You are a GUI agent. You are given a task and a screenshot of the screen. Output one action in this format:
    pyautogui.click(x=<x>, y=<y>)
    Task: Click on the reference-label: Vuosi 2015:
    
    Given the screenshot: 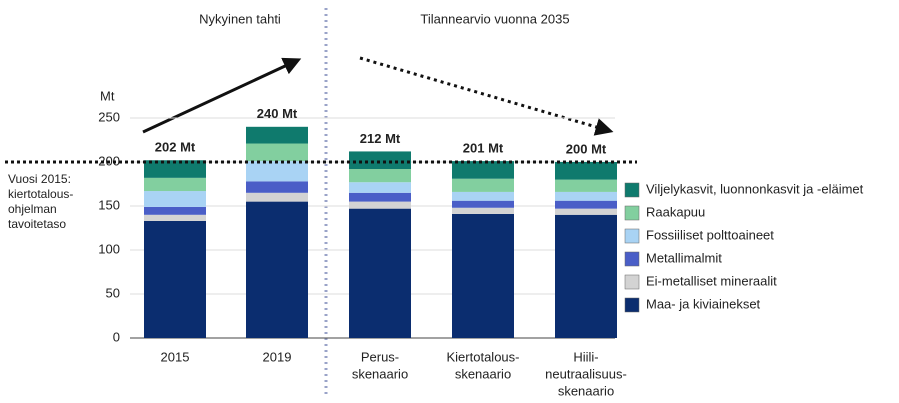 What is the action you would take?
    pyautogui.click(x=39, y=179)
    